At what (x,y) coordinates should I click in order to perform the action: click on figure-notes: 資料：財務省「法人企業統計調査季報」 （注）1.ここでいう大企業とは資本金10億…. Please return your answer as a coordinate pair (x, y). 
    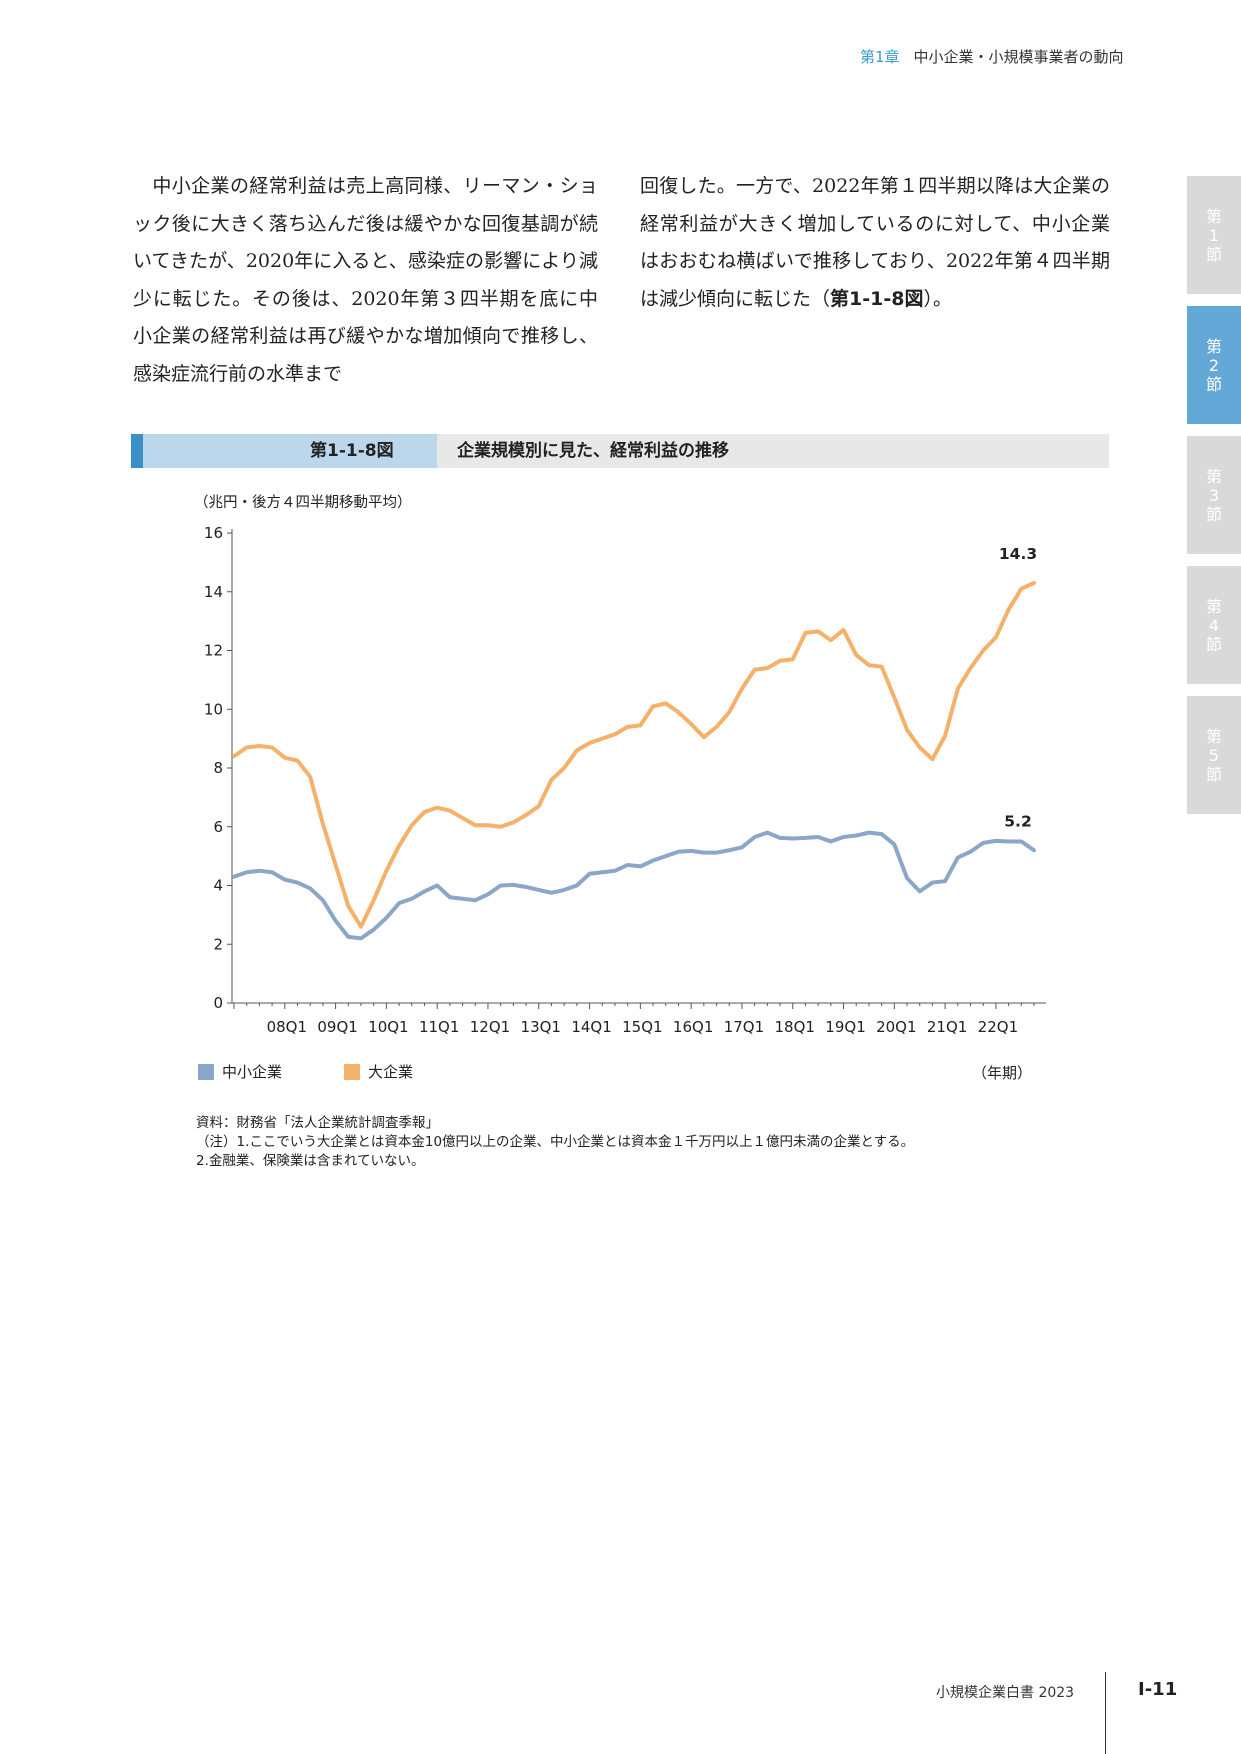
    Looking at the image, I should click on (555, 1142).